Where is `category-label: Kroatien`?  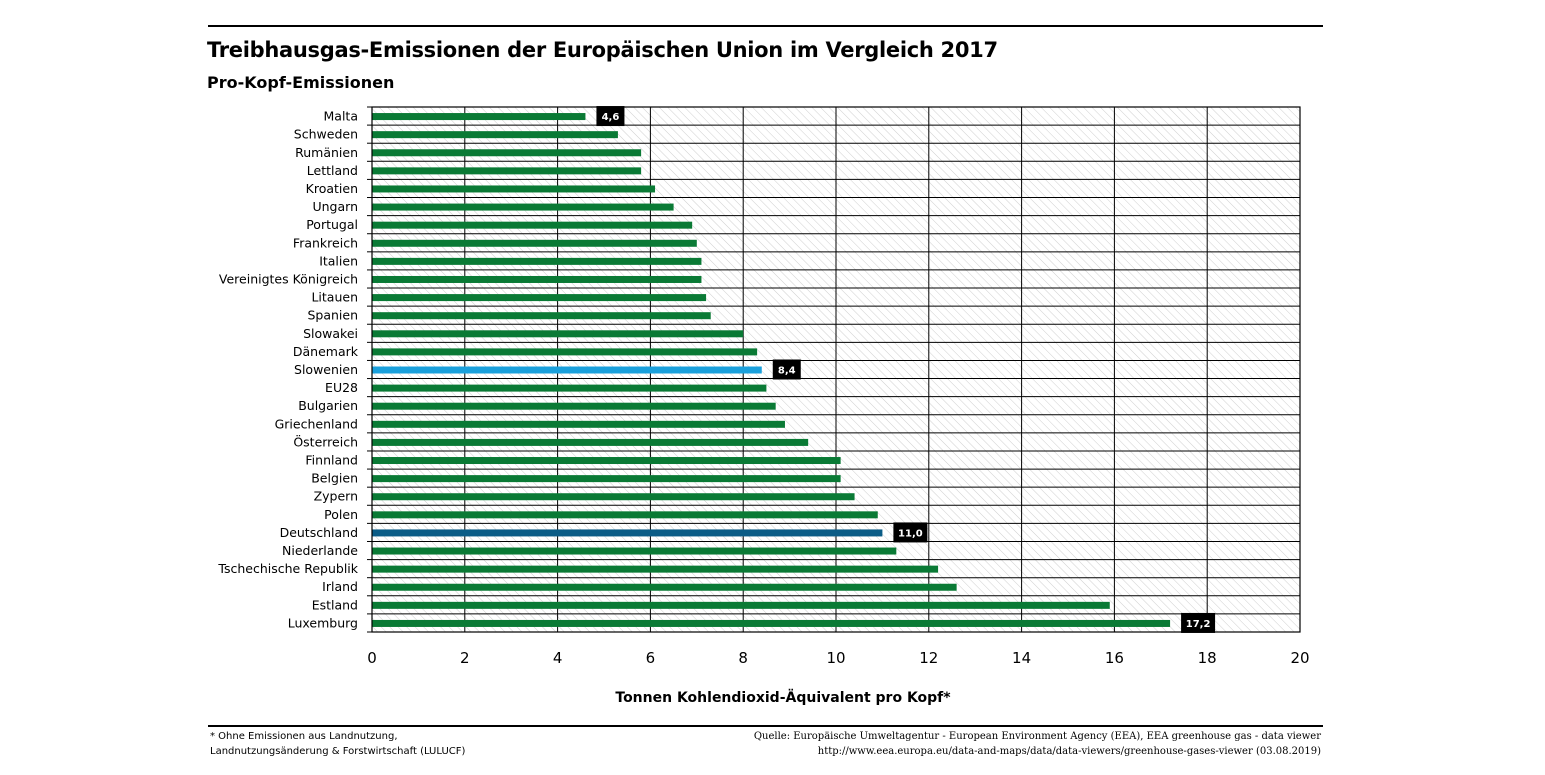 category-label: Kroatien is located at coordinates (332, 188).